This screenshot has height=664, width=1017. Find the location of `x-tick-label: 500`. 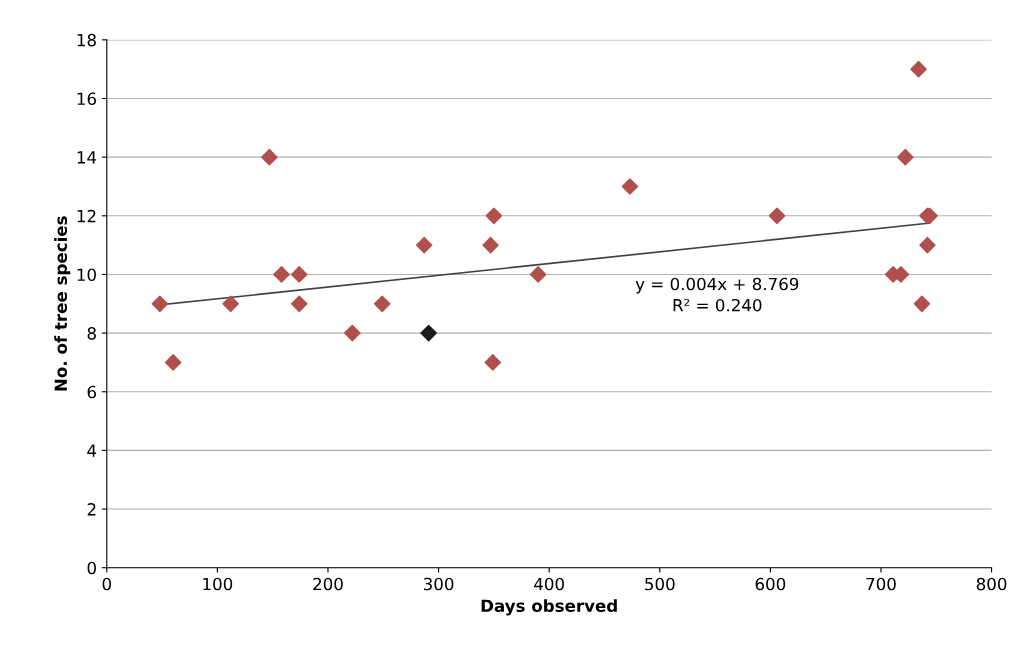

x-tick-label: 500 is located at coordinates (660, 584).